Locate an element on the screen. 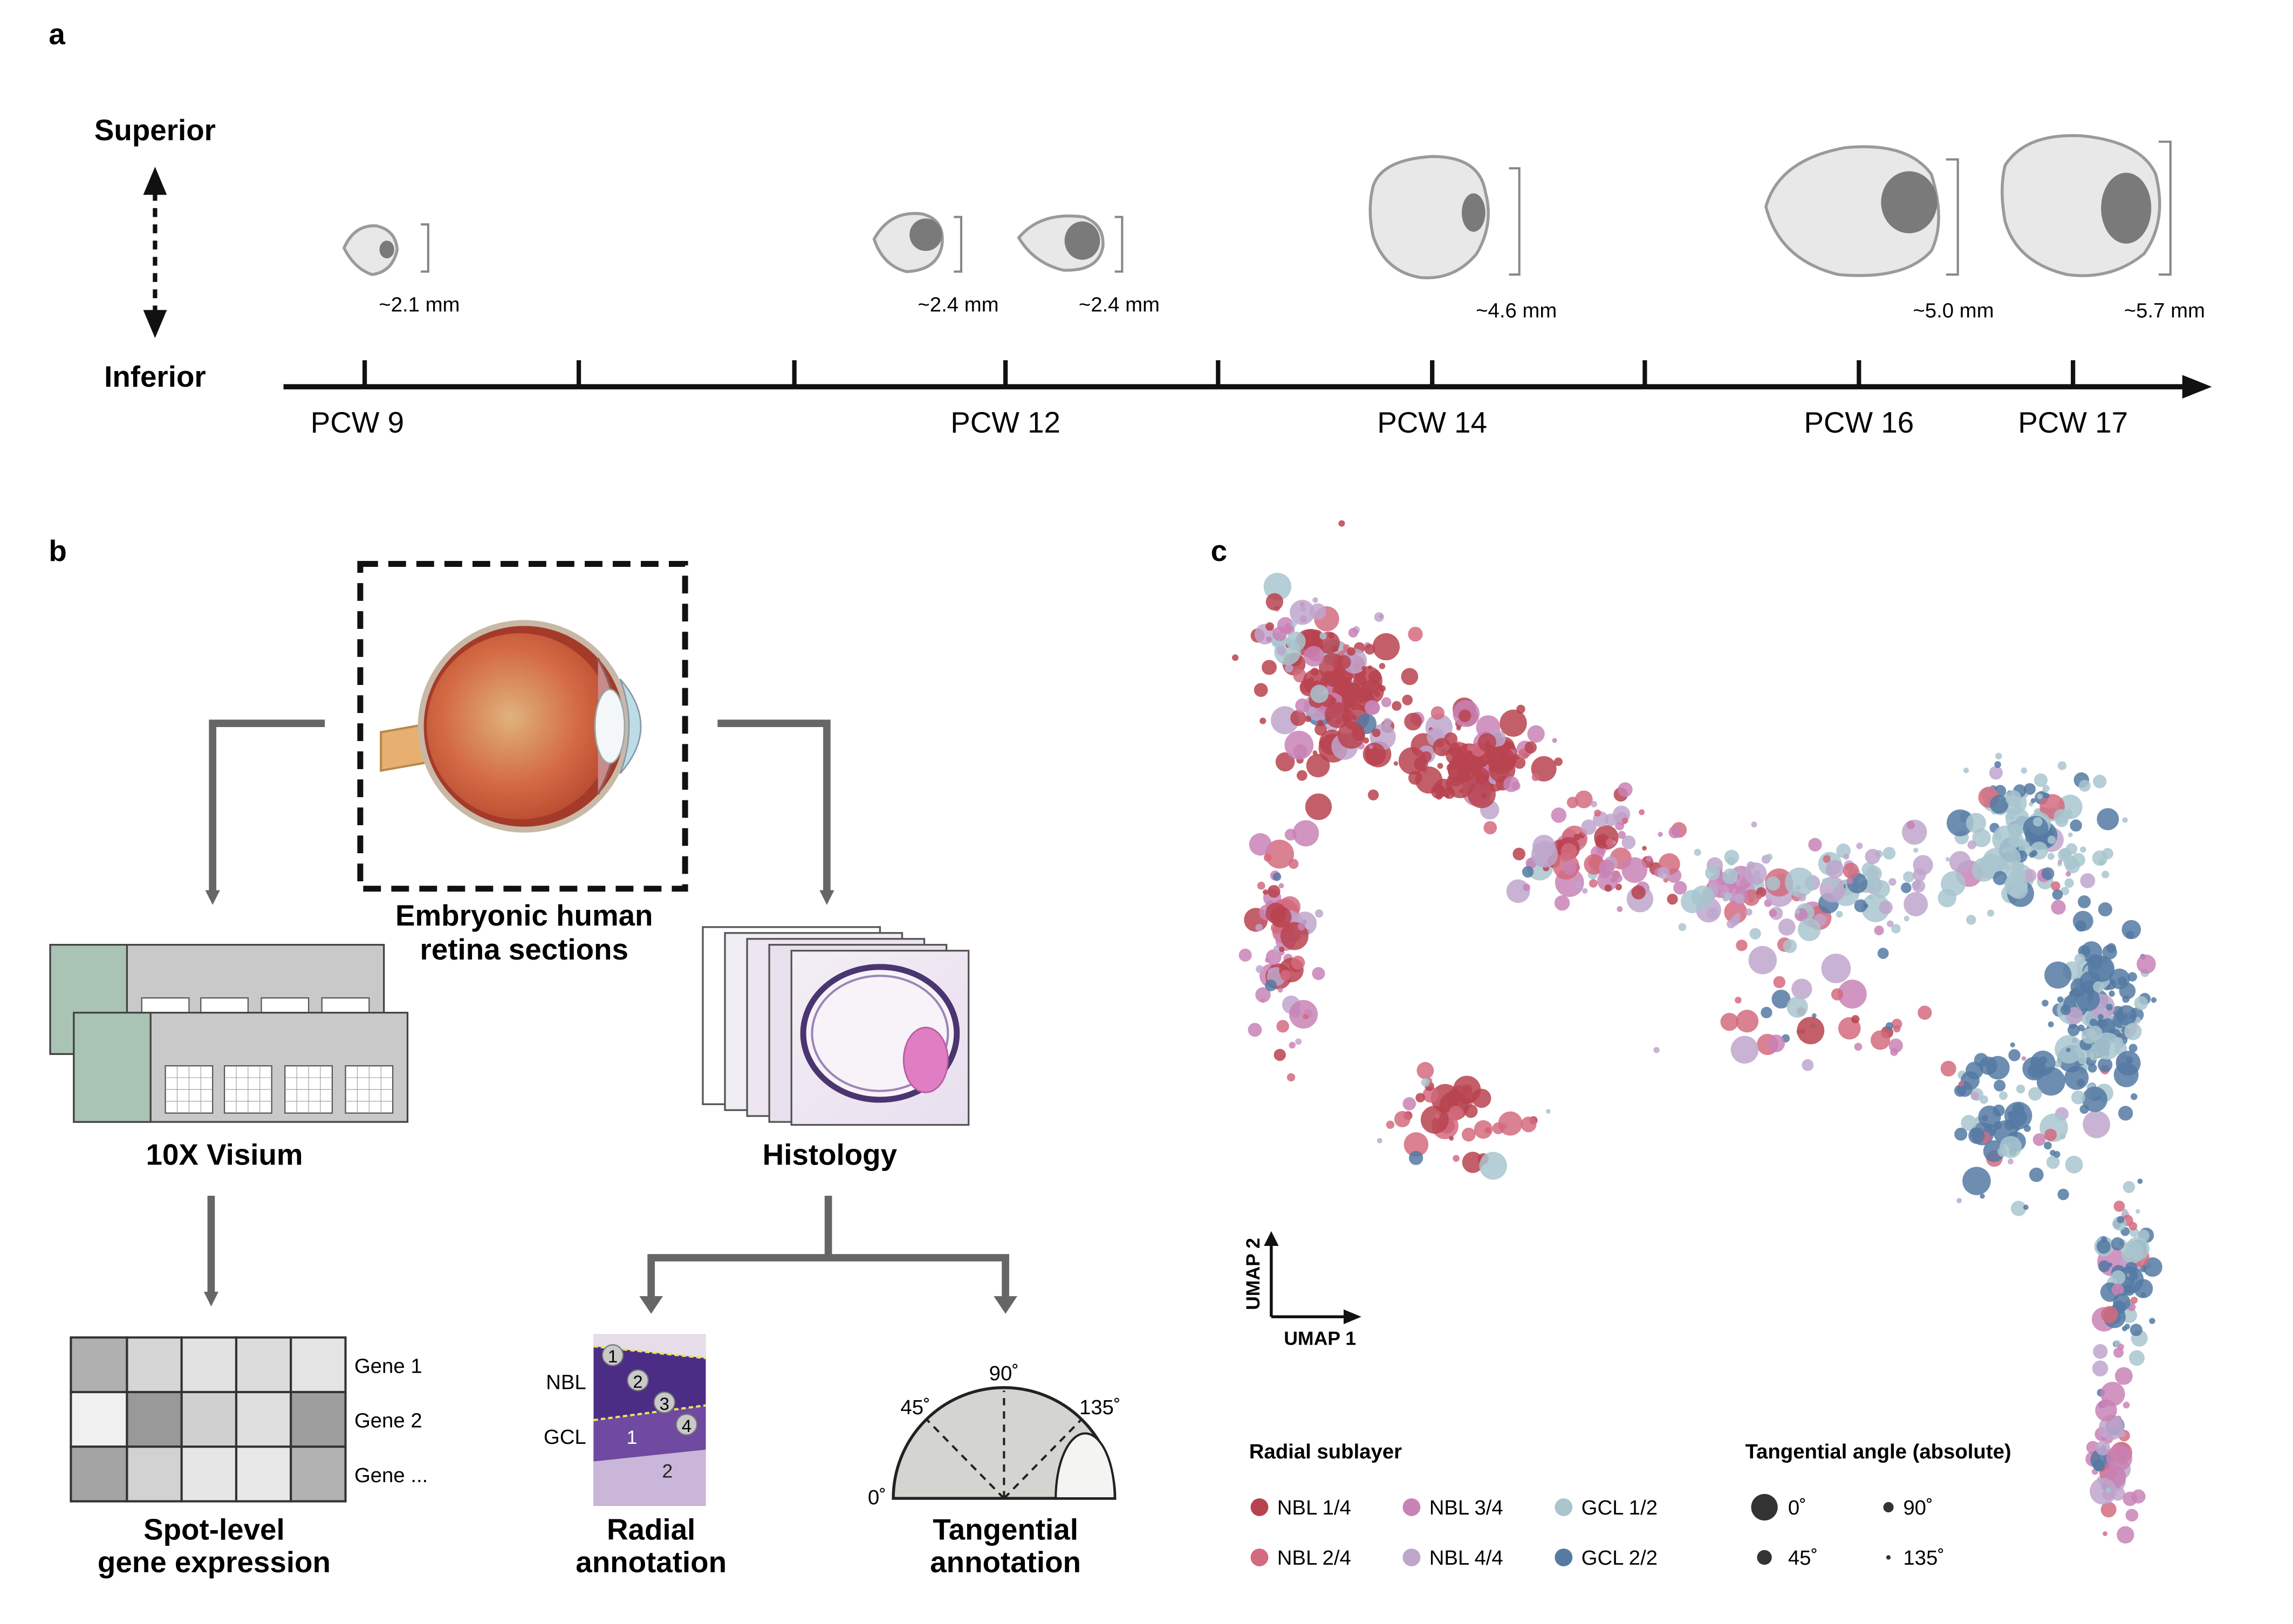 This screenshot has width=2293, height=1624. gcl-label: GCL is located at coordinates (565, 1437).